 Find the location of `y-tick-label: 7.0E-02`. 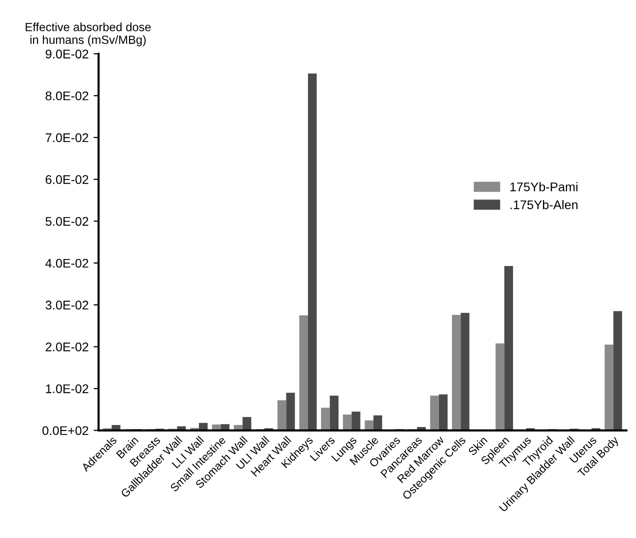

y-tick-label: 7.0E-02 is located at coordinates (67, 137).